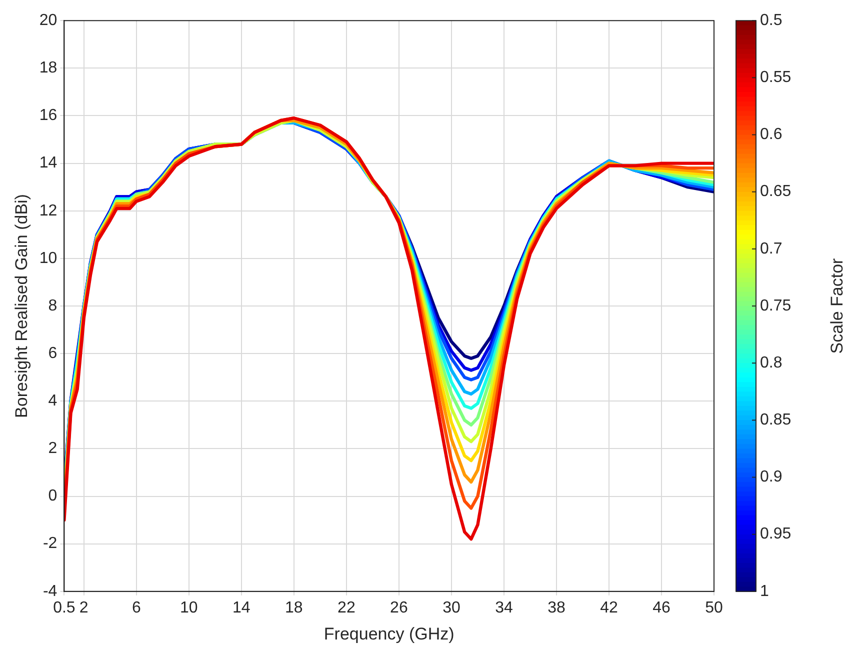 The width and height of the screenshot is (862, 657). What do you see at coordinates (389, 634) in the screenshot?
I see `x-axis-title: Frequency (GHz)` at bounding box center [389, 634].